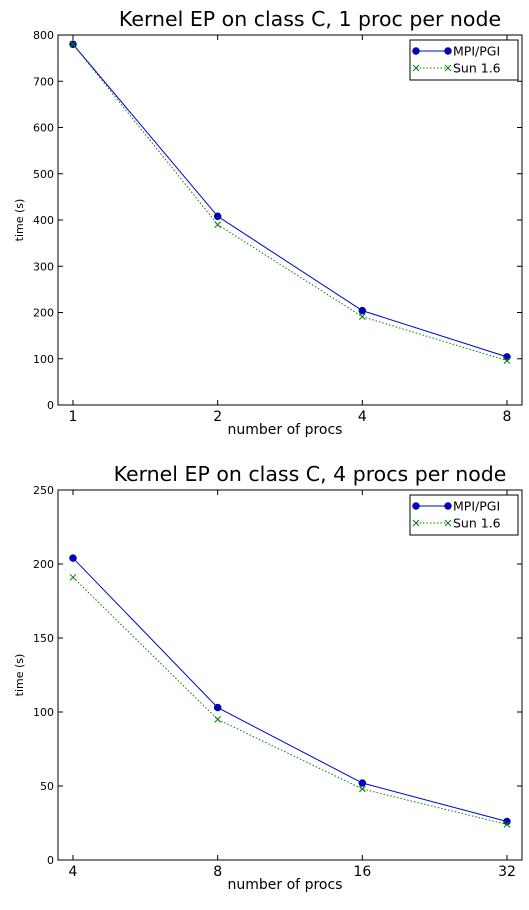 This screenshot has height=910, width=529. Describe the element at coordinates (310, 474) in the screenshot. I see `chart-title: Kernel EP on class C, 4 procs per node` at that location.